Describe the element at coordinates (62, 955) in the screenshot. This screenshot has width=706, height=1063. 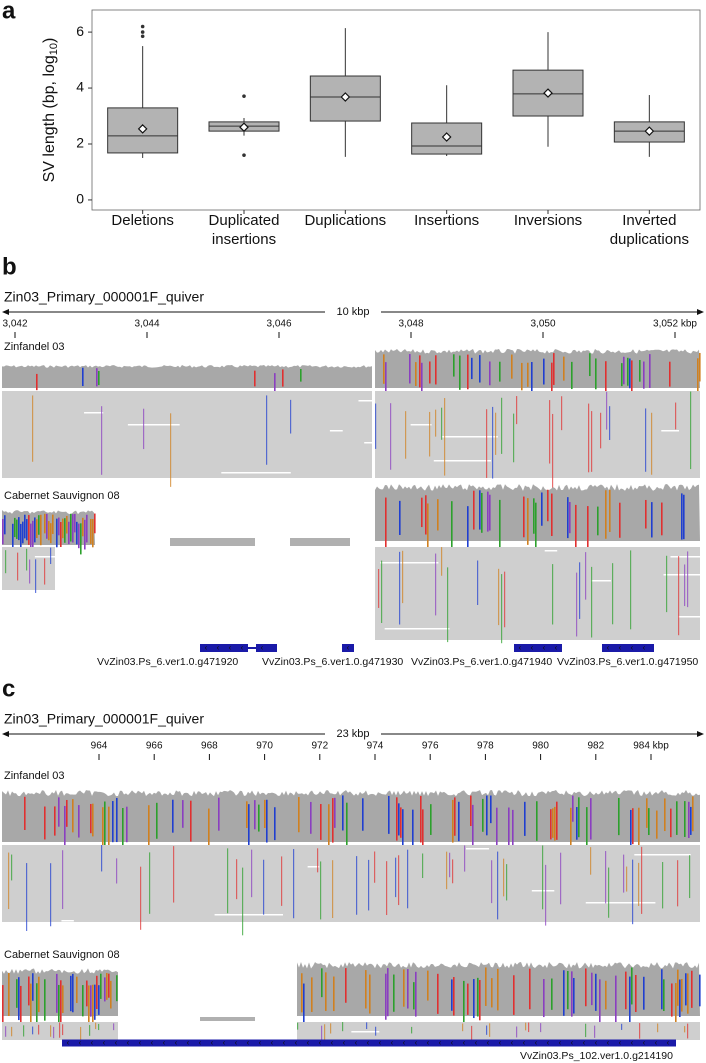
I see `track-name: Cabernet Sauvignon 08` at that location.